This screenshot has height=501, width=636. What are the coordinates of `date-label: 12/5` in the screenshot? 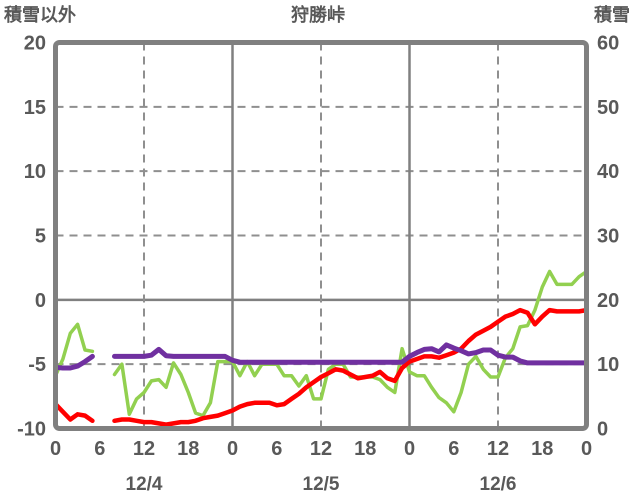 It's located at (321, 484).